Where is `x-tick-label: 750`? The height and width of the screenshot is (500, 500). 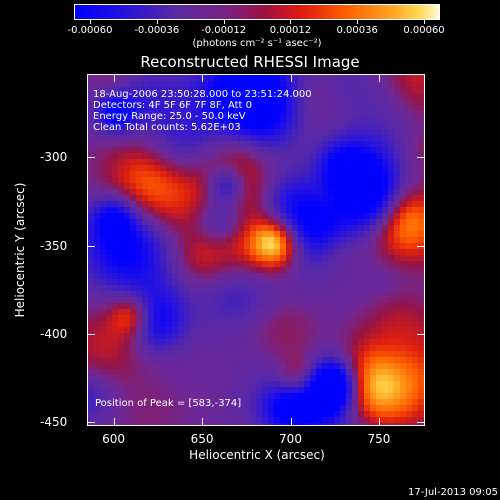 x-tick-label: 750 is located at coordinates (379, 439).